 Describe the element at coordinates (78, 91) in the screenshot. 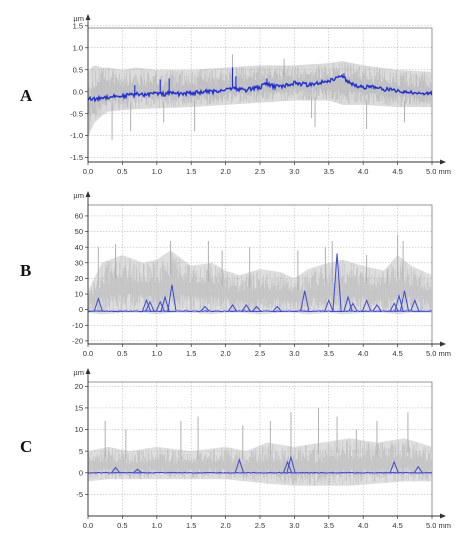

I see `y-tick-label: 0.0` at that location.